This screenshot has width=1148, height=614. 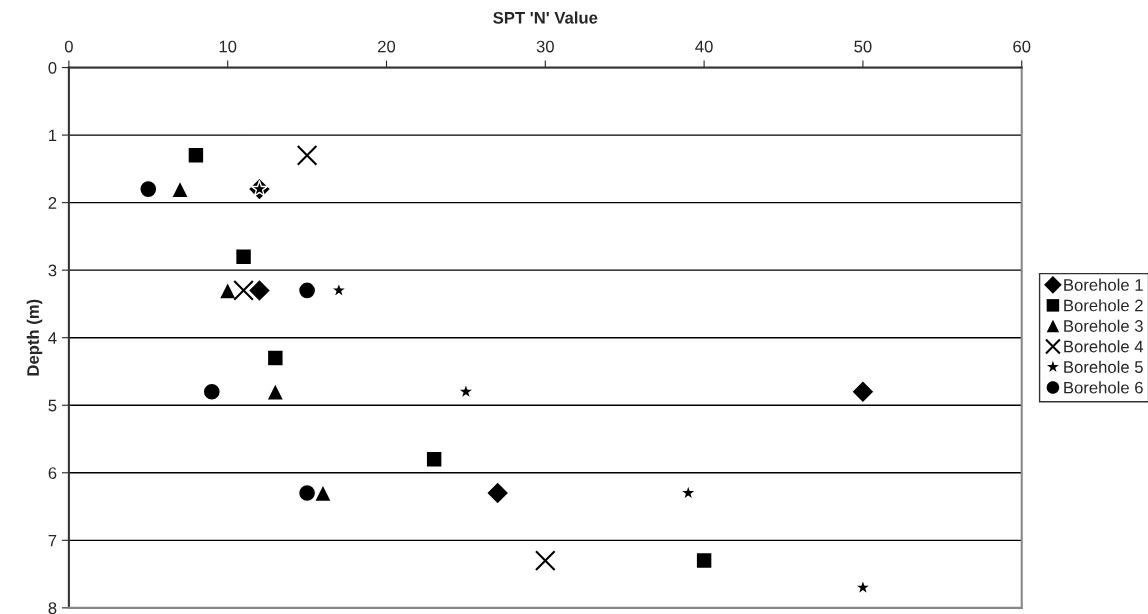 I want to click on legend-label: Borehole 2, so click(x=1103, y=305).